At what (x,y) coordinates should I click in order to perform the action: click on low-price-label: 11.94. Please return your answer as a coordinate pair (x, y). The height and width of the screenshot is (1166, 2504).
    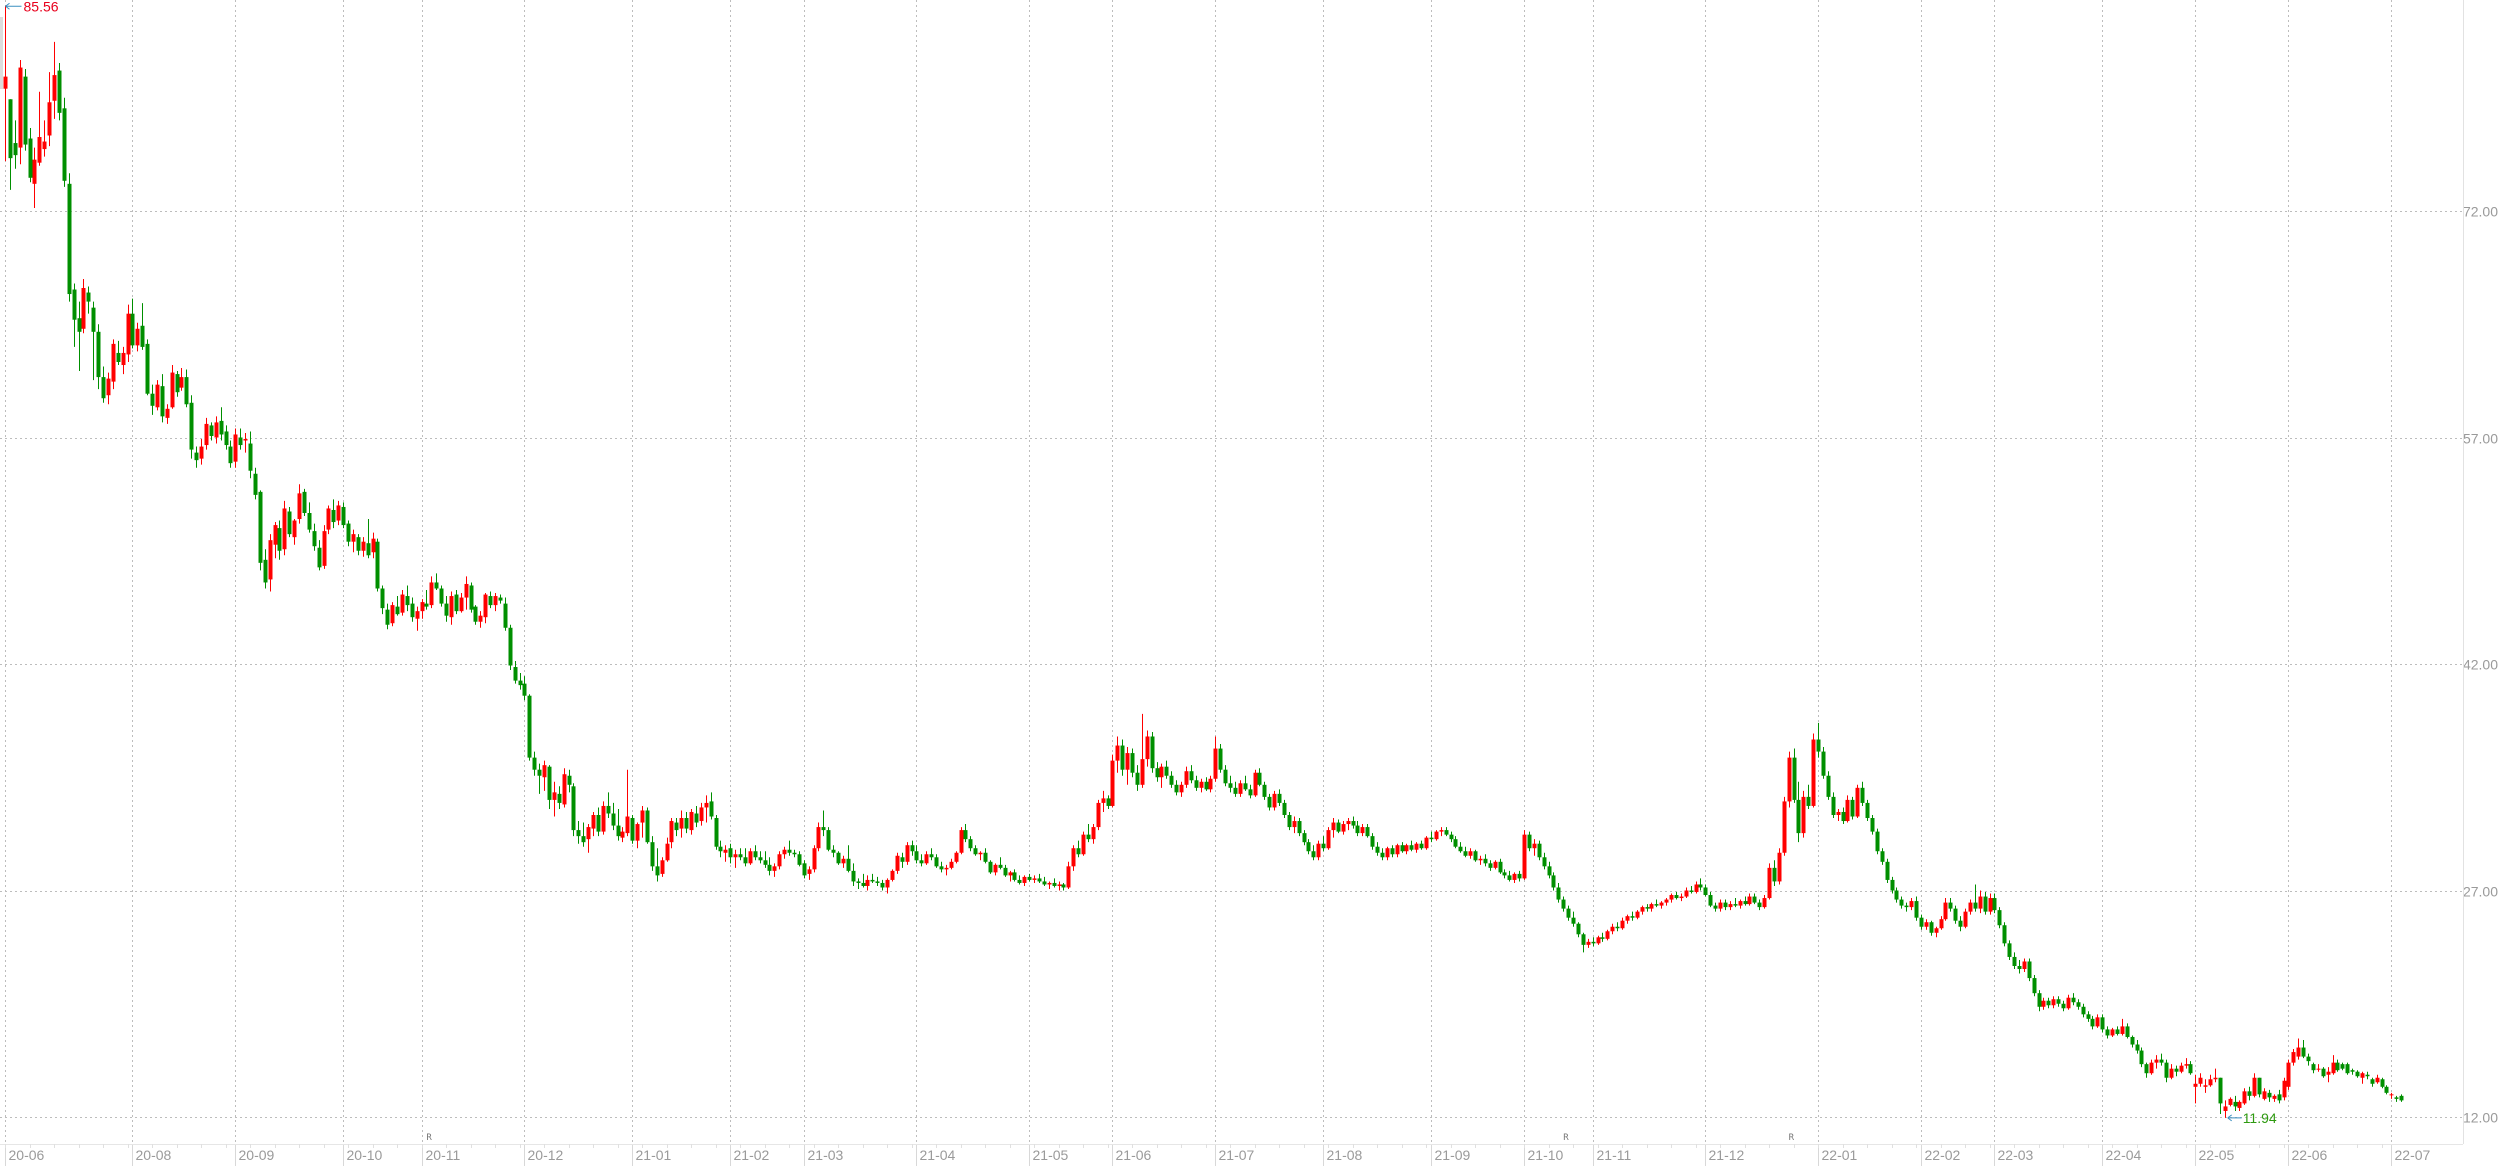
    Looking at the image, I should click on (2260, 1118).